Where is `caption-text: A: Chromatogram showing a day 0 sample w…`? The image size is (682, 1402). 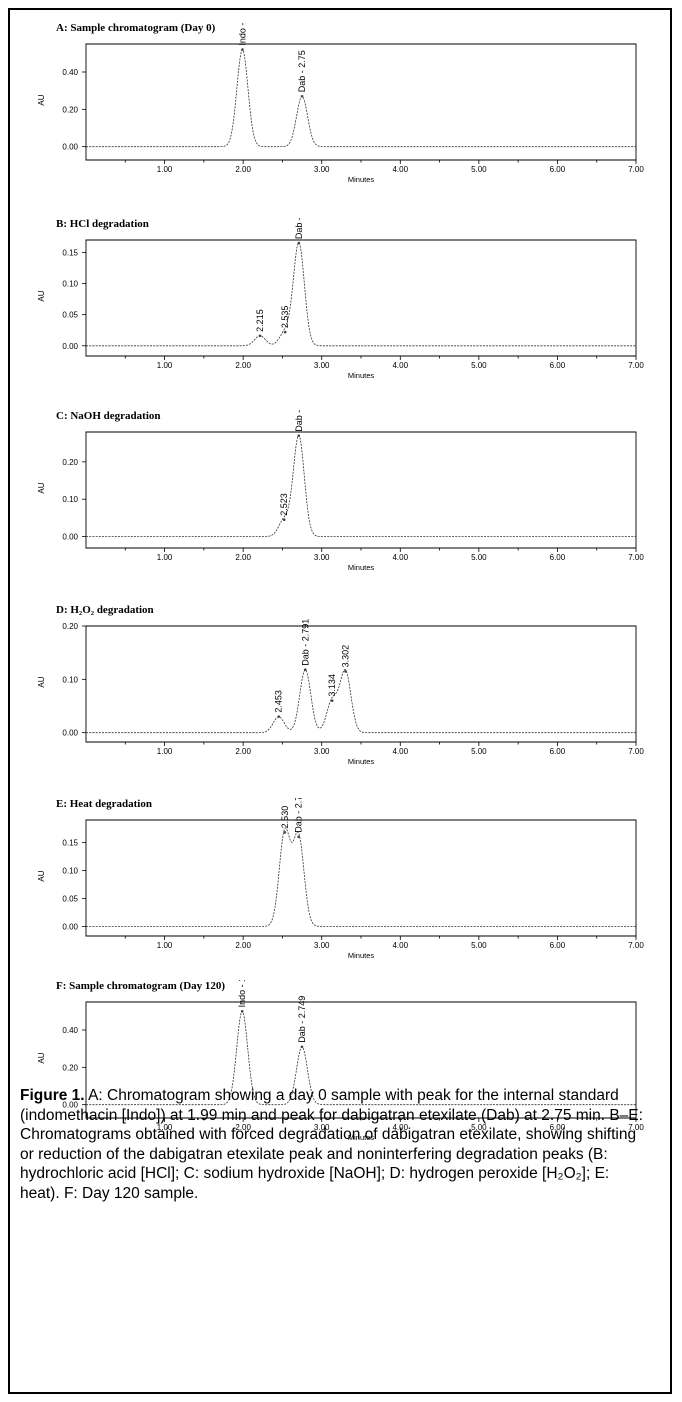 caption-text: A: Chromatogram showing a day 0 sample w… is located at coordinates (331, 1144).